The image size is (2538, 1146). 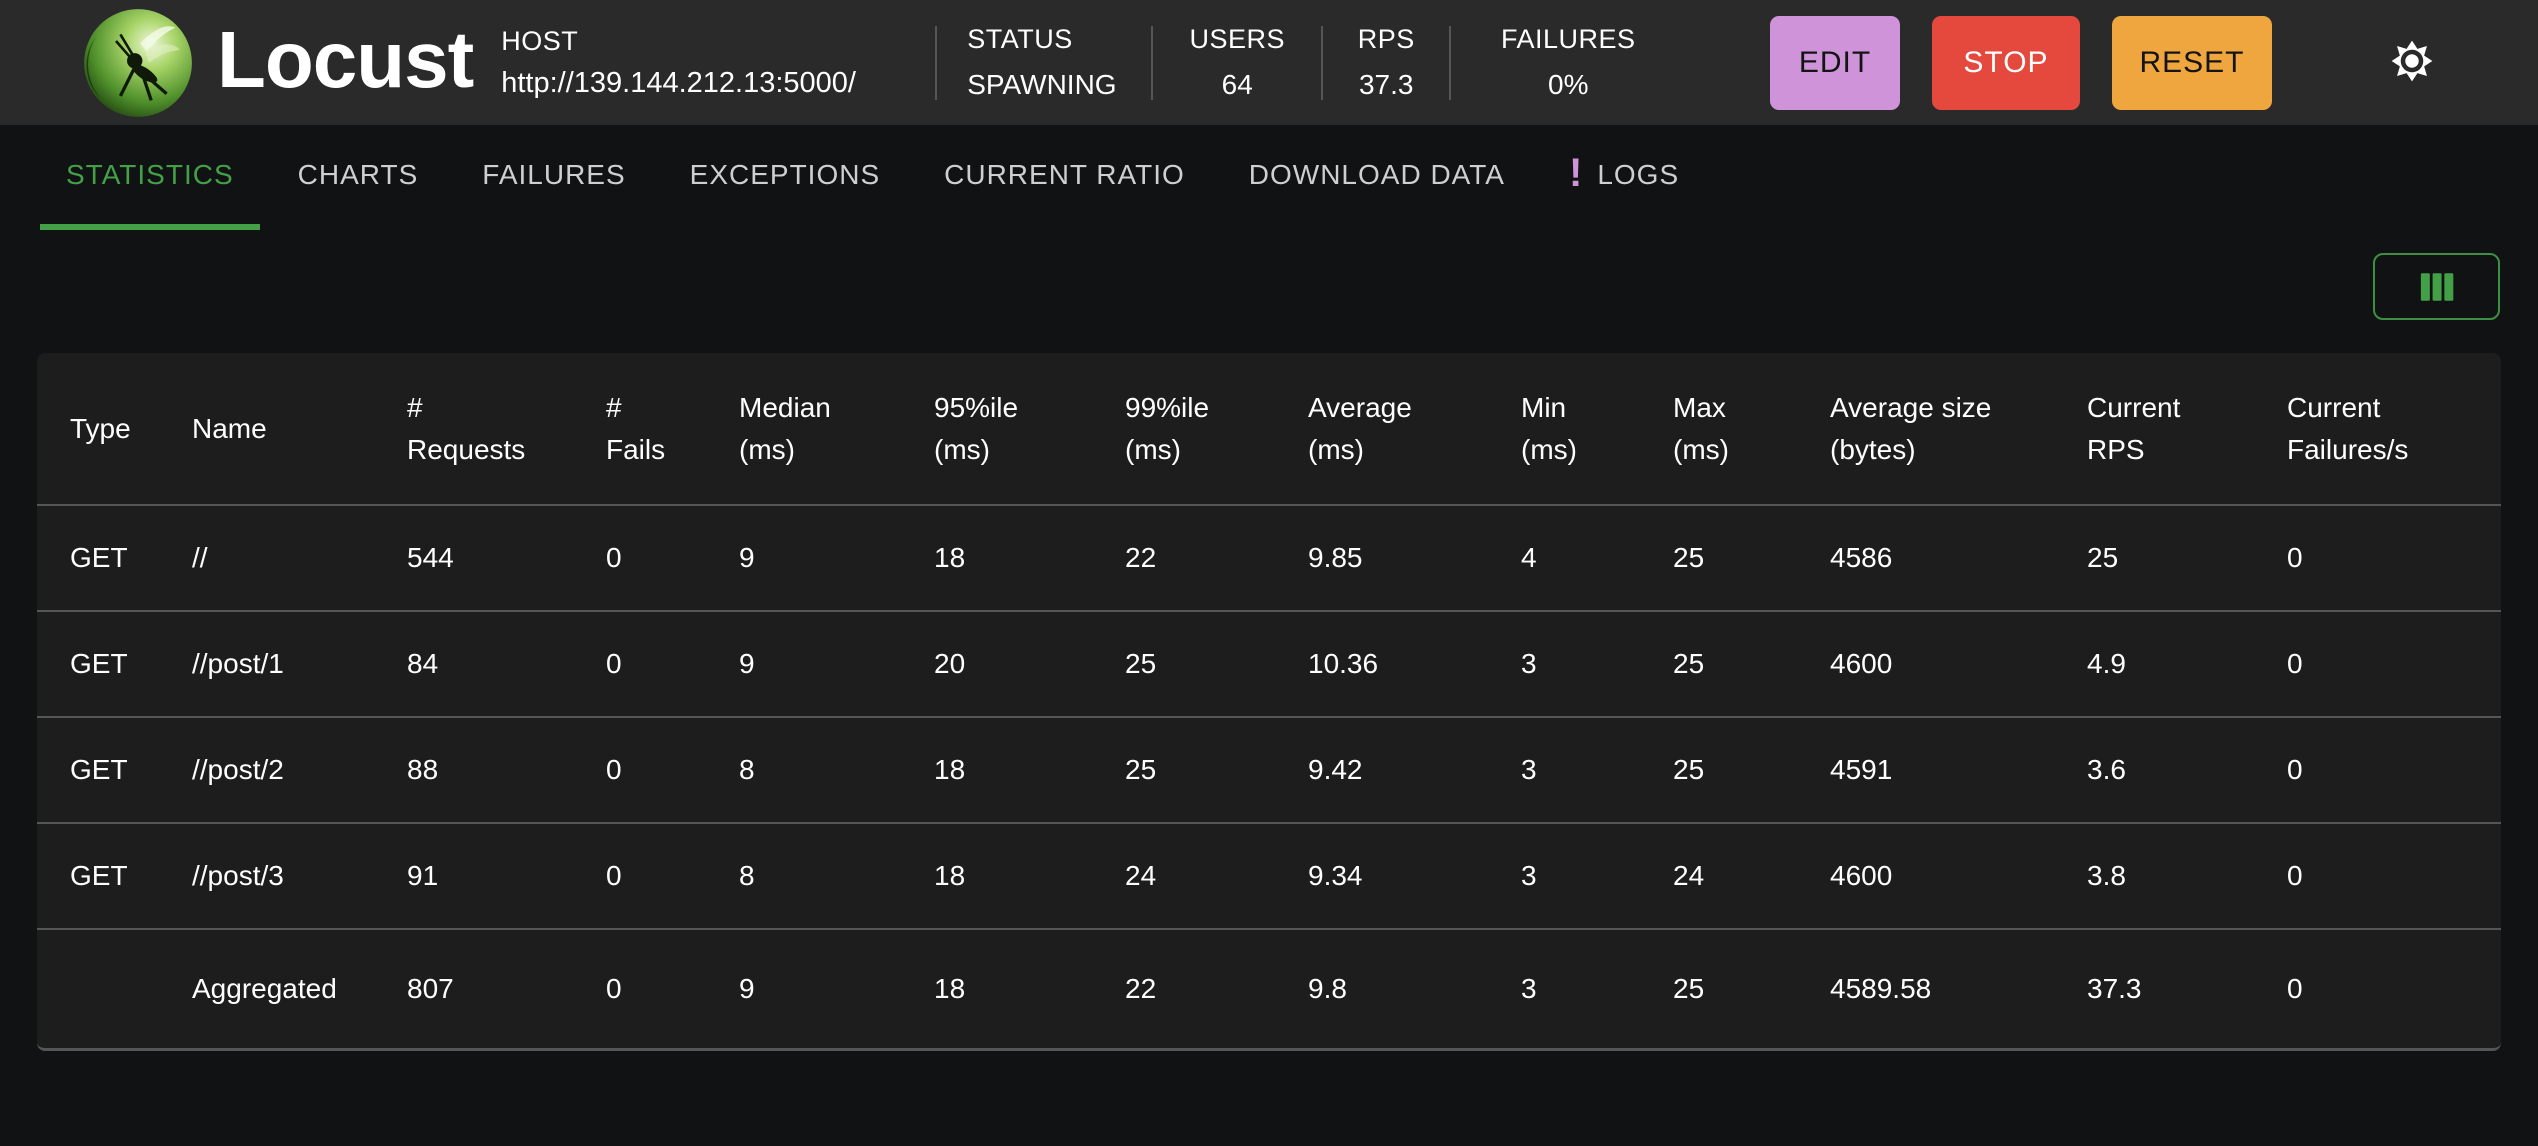 I want to click on cell: 84, so click(x=423, y=663).